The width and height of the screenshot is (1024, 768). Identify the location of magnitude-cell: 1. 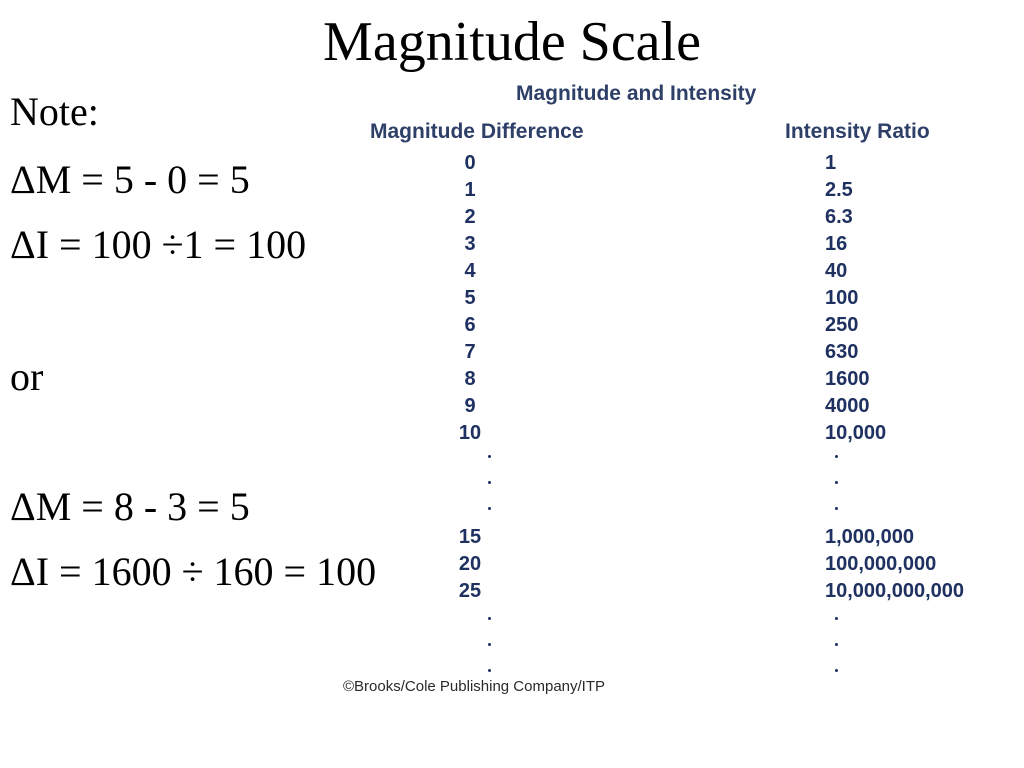
(470, 190).